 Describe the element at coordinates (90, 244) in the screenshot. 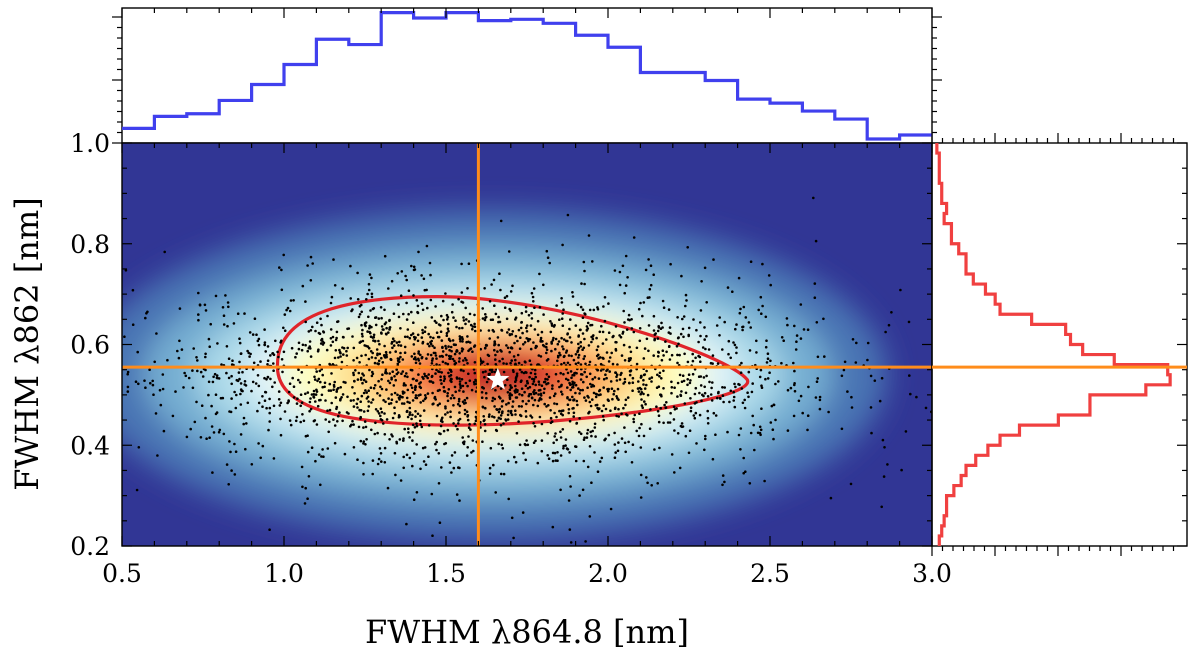

I see `y-tick-label: 0.8` at that location.